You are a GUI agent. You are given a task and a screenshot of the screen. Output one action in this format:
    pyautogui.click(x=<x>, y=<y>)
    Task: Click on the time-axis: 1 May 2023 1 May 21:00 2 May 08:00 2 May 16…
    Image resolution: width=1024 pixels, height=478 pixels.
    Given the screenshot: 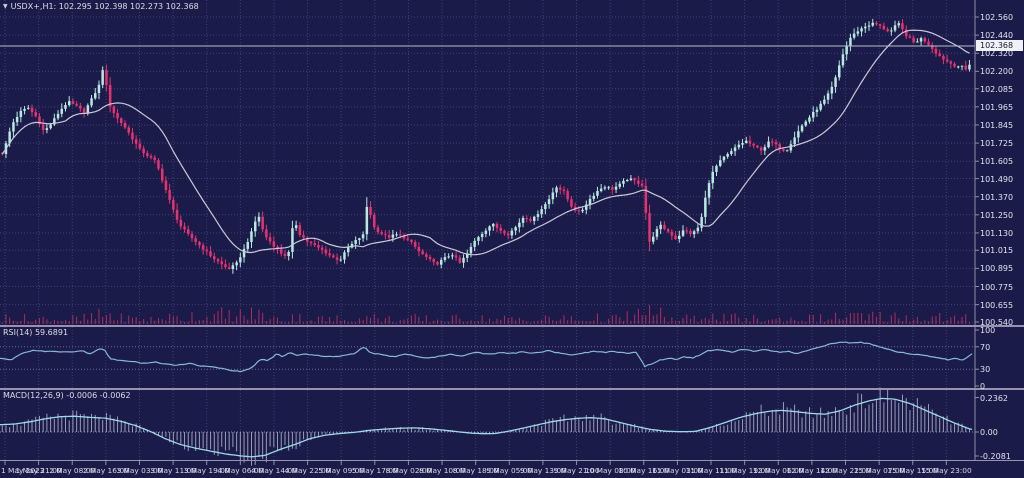 What is the action you would take?
    pyautogui.click(x=512, y=470)
    